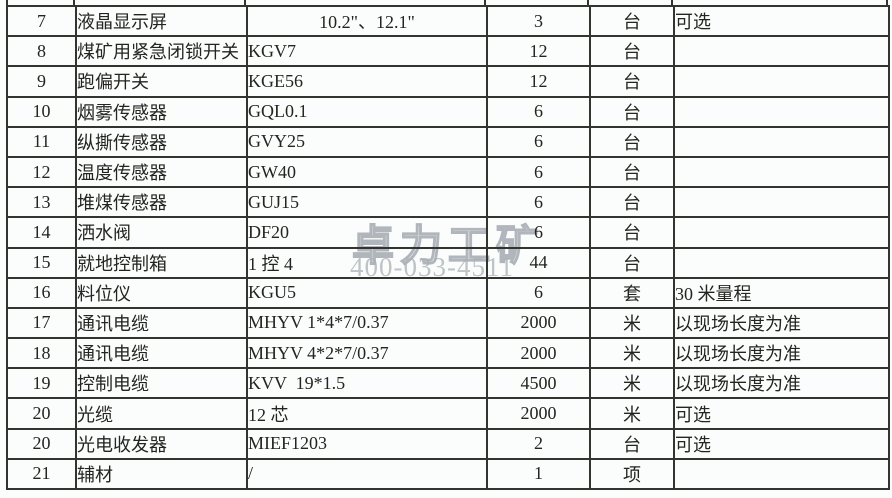 The width and height of the screenshot is (892, 498). I want to click on table-row: 12 温度传感器 GW40 6 台, so click(448, 172).